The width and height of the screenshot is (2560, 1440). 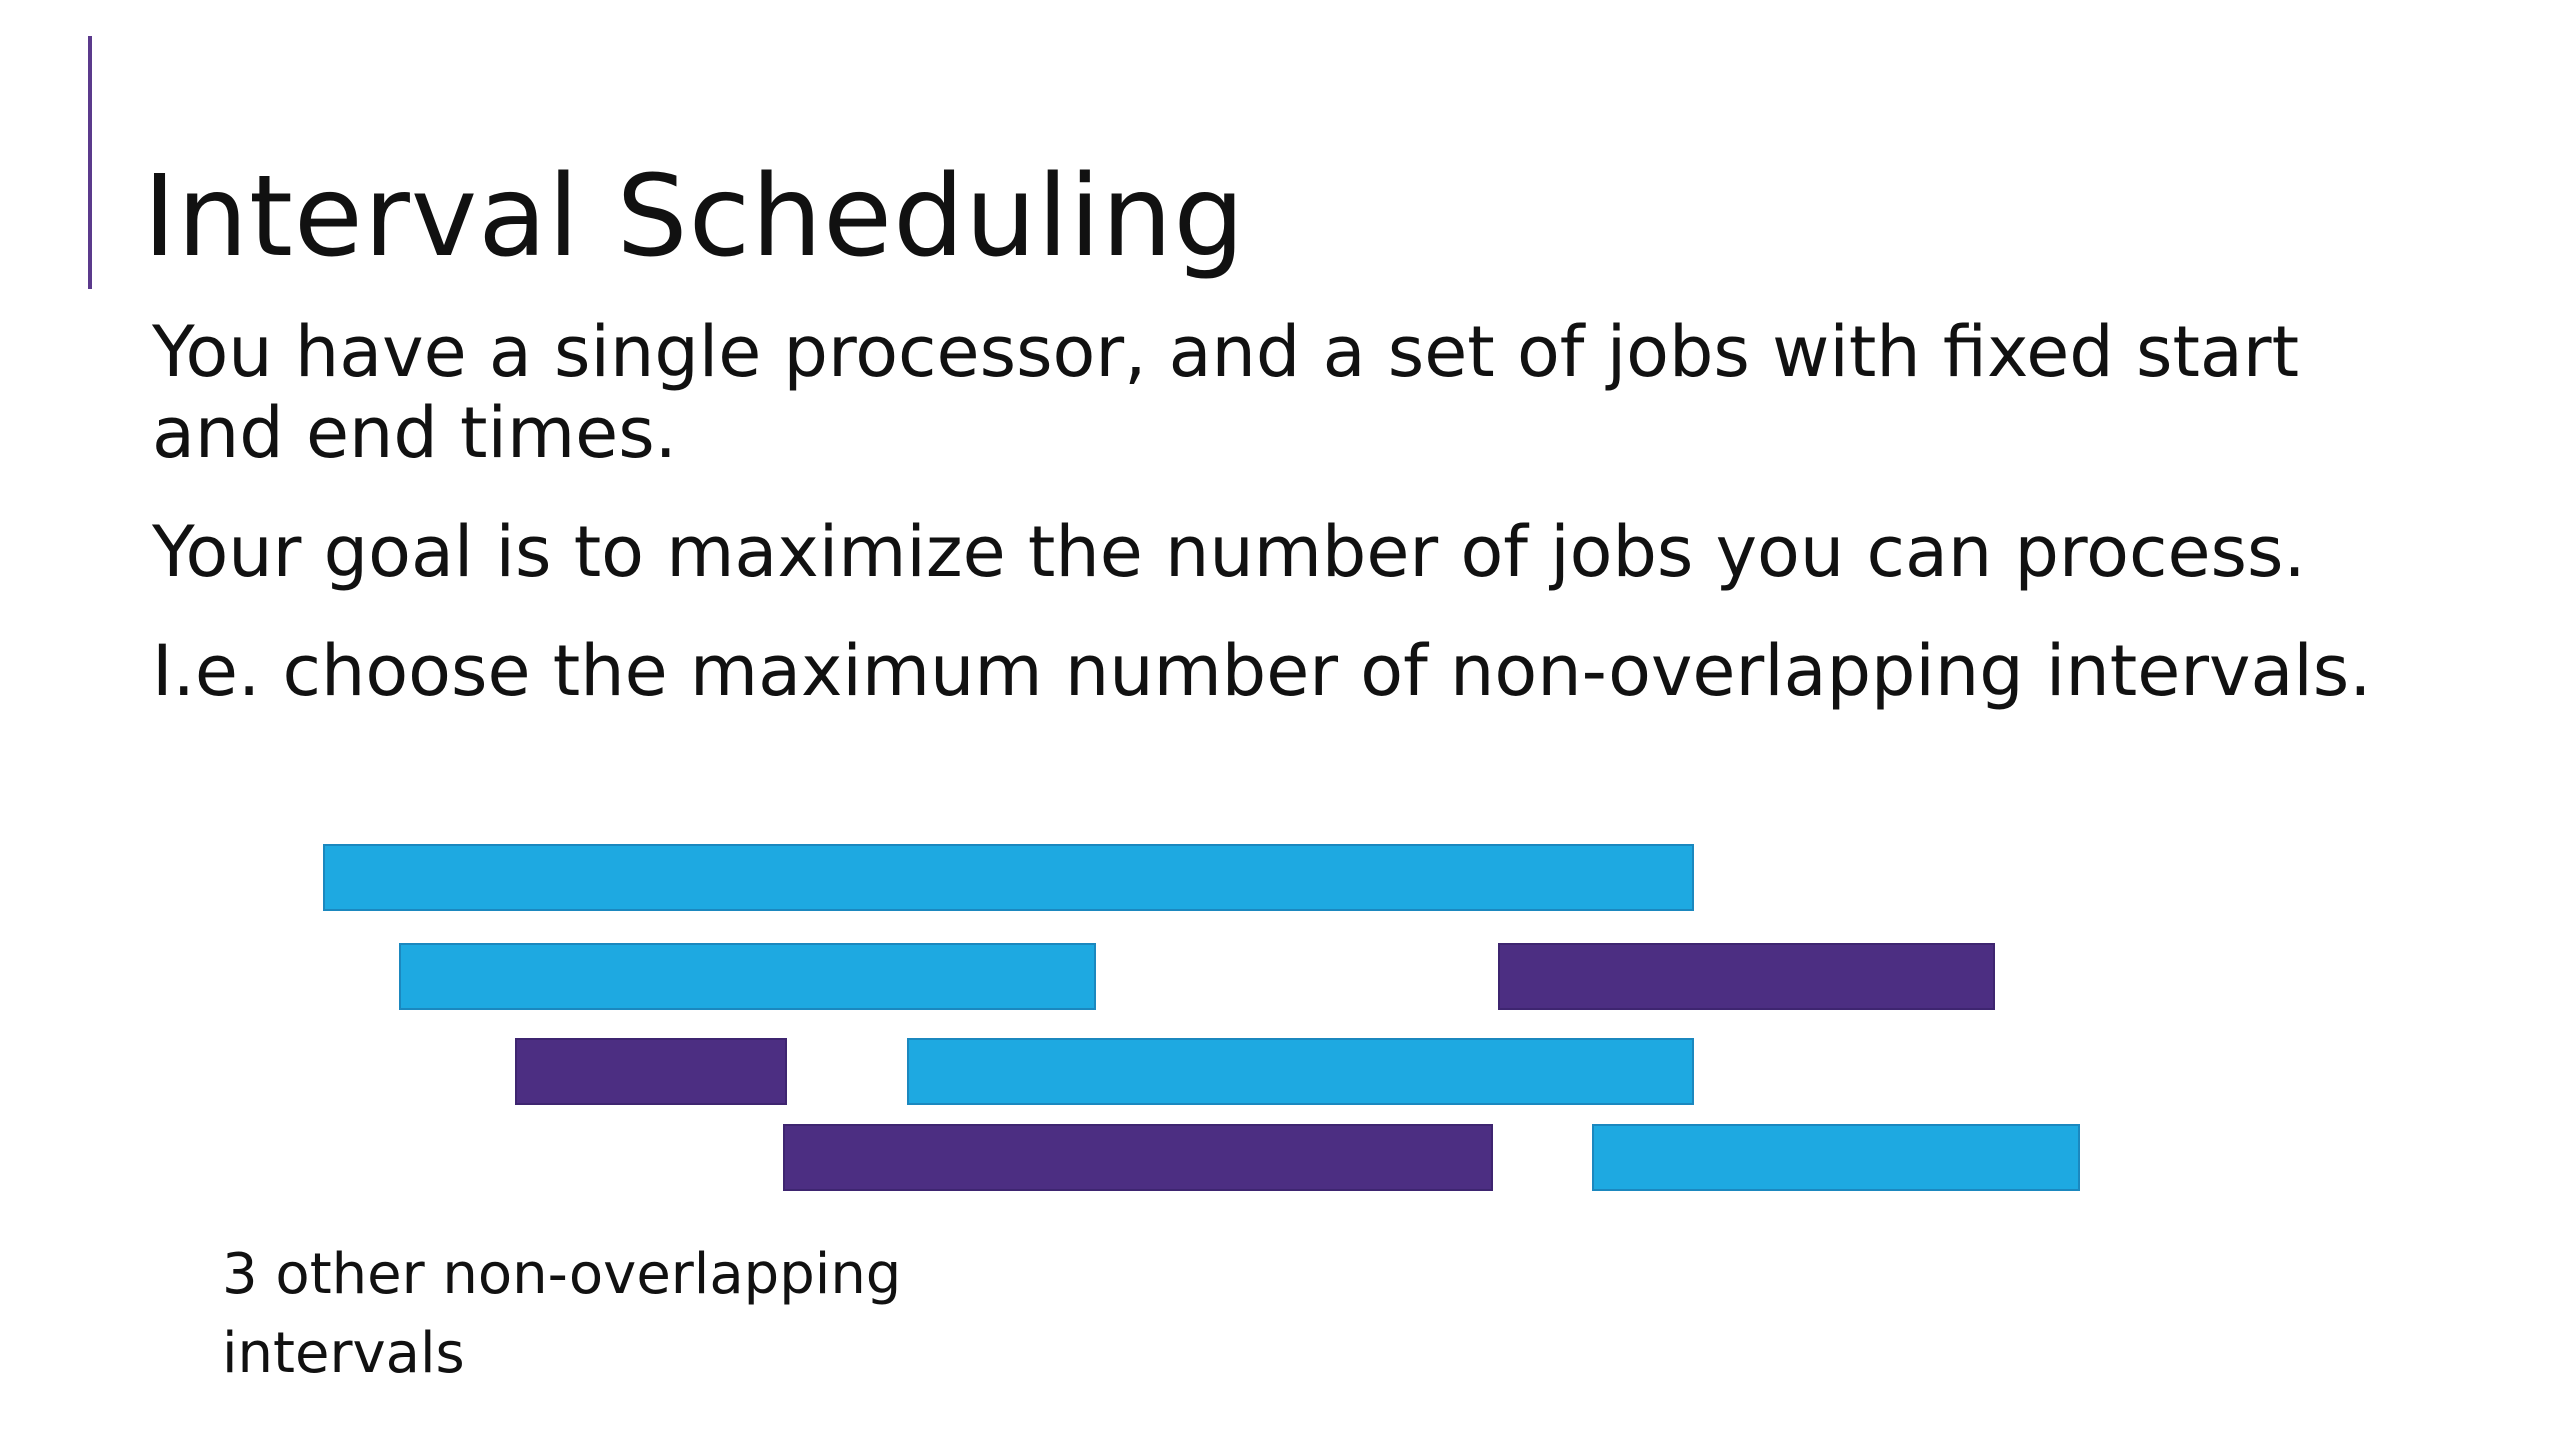 I want to click on title-accent-bar, so click(x=90, y=162).